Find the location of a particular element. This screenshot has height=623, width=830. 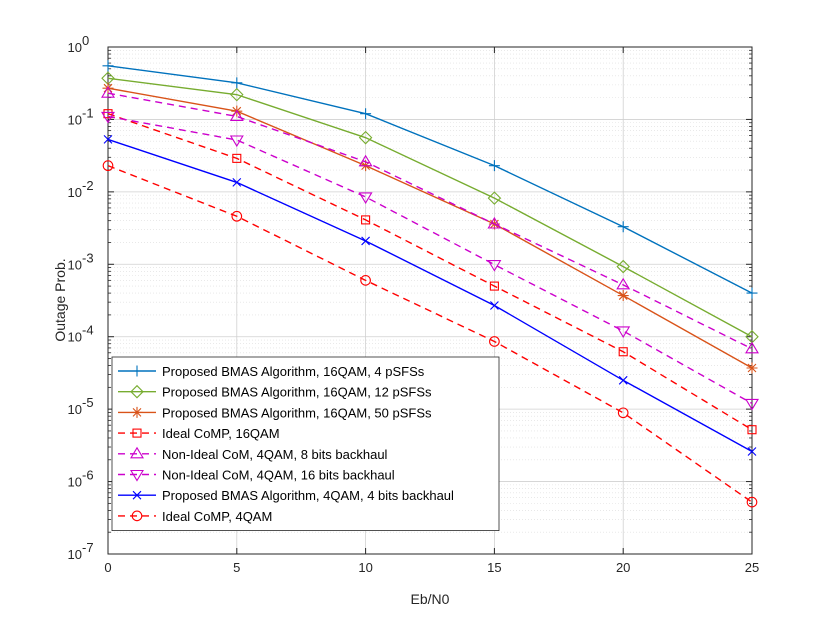

legend-item: Proposed BMAS Algorithm, 16QAM, 12 pSFSs is located at coordinates (275, 392).